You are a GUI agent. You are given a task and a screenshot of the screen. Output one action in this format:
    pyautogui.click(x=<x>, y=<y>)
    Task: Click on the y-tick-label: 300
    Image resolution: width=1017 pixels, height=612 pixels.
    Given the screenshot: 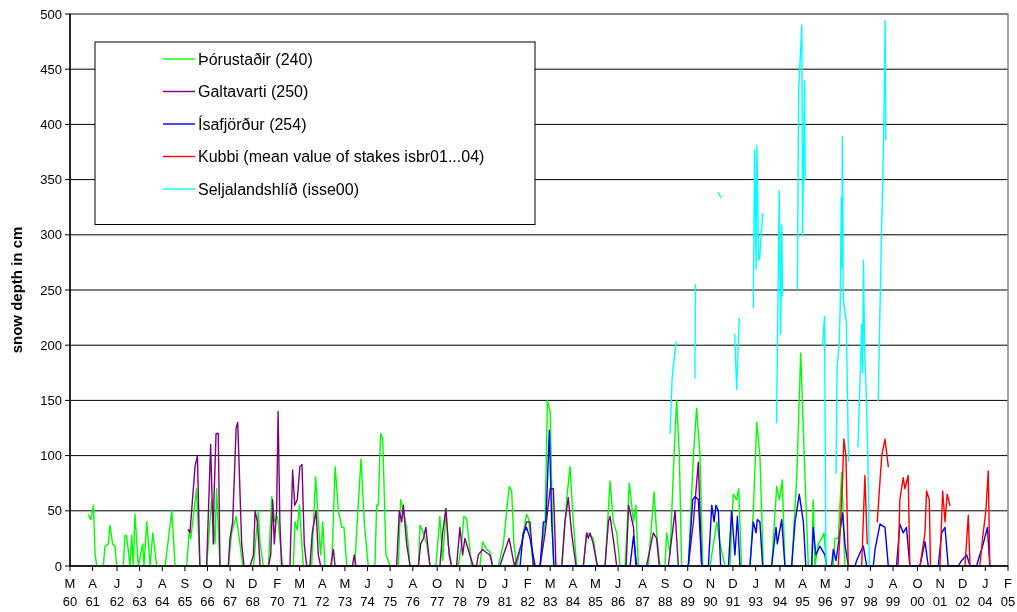 What is the action you would take?
    pyautogui.click(x=51, y=235)
    